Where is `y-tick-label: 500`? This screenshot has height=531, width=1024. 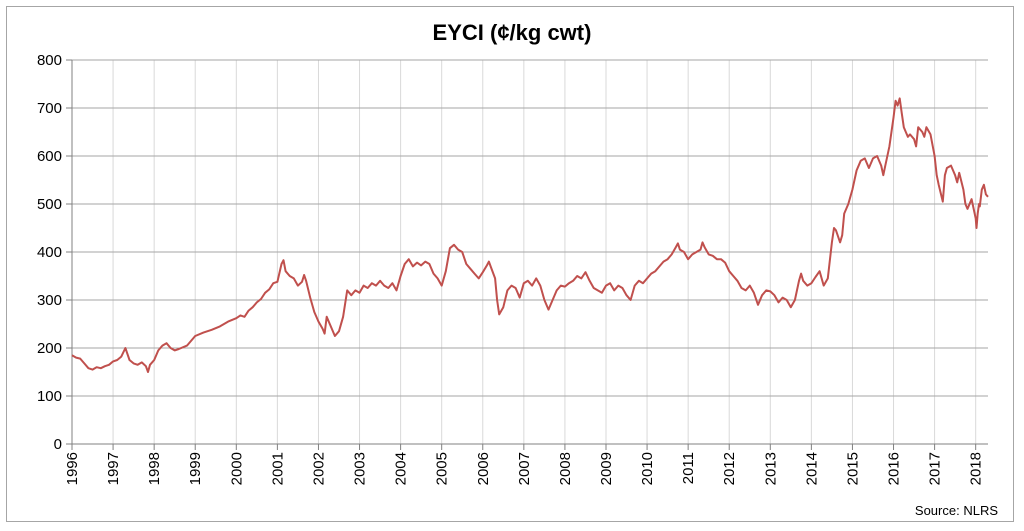 y-tick-label: 500 is located at coordinates (49, 204).